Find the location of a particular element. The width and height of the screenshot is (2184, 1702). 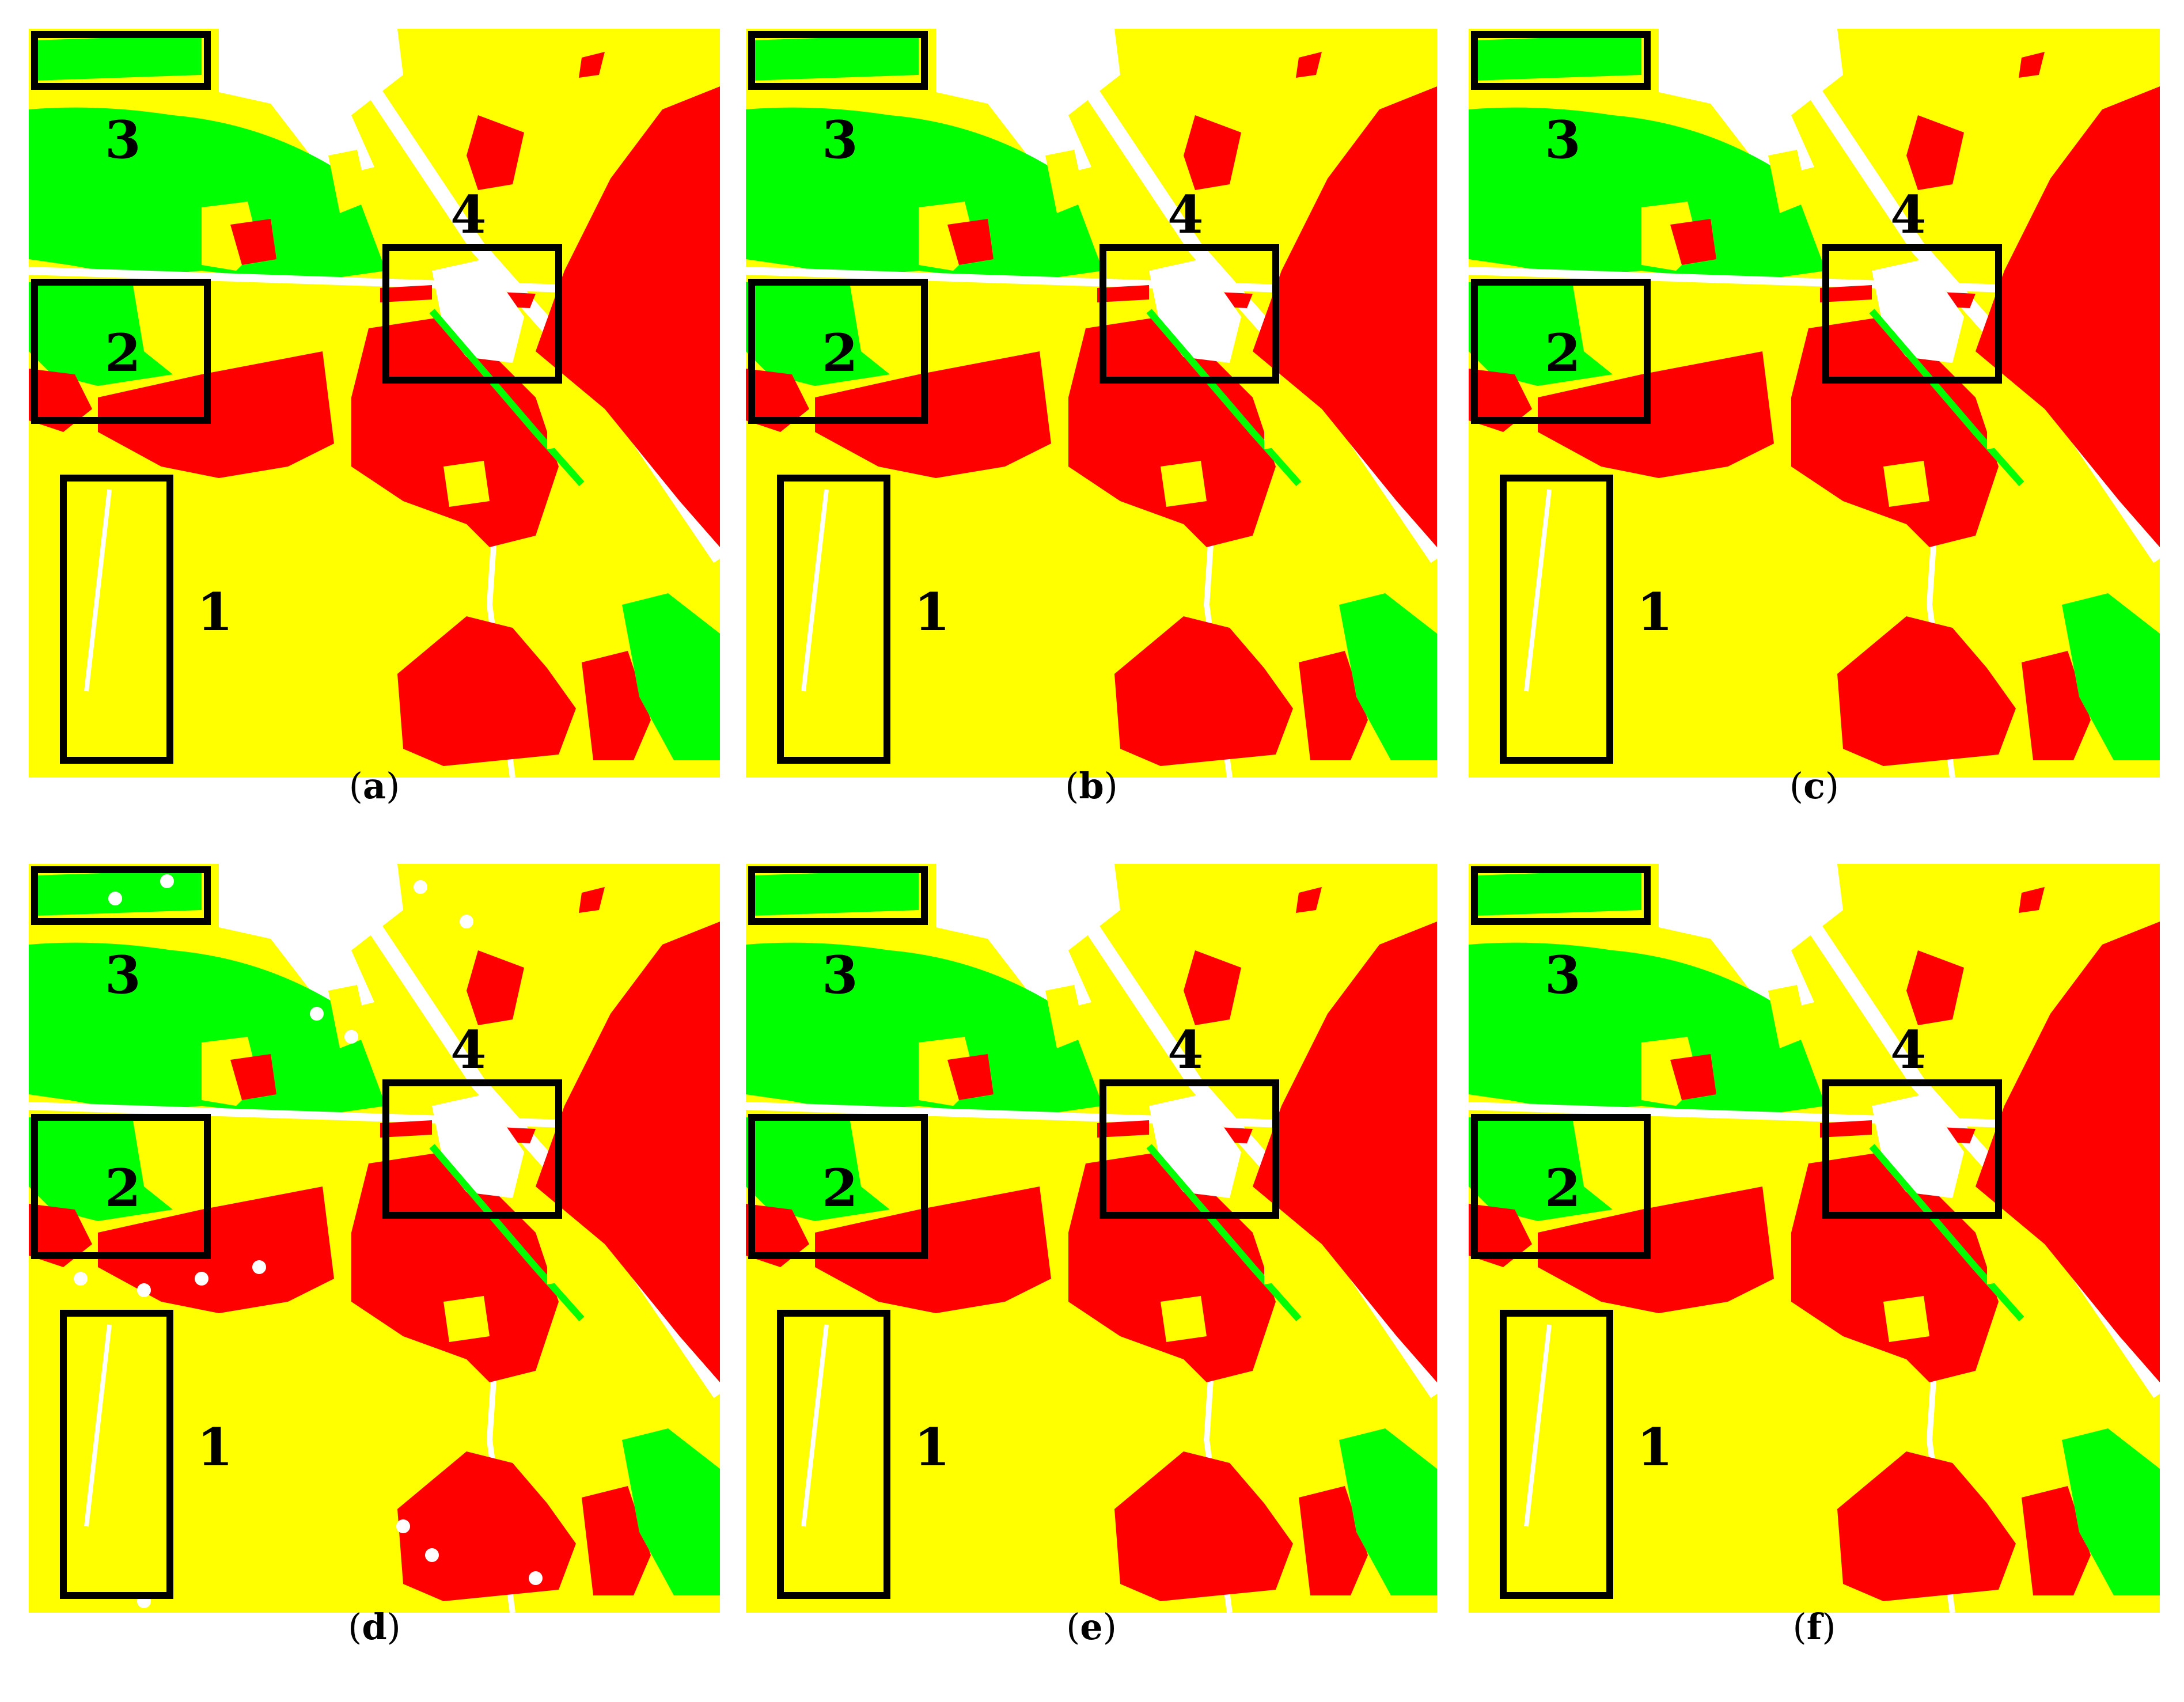

map-panel-c: 1 2 3 4 is located at coordinates (1814, 403).